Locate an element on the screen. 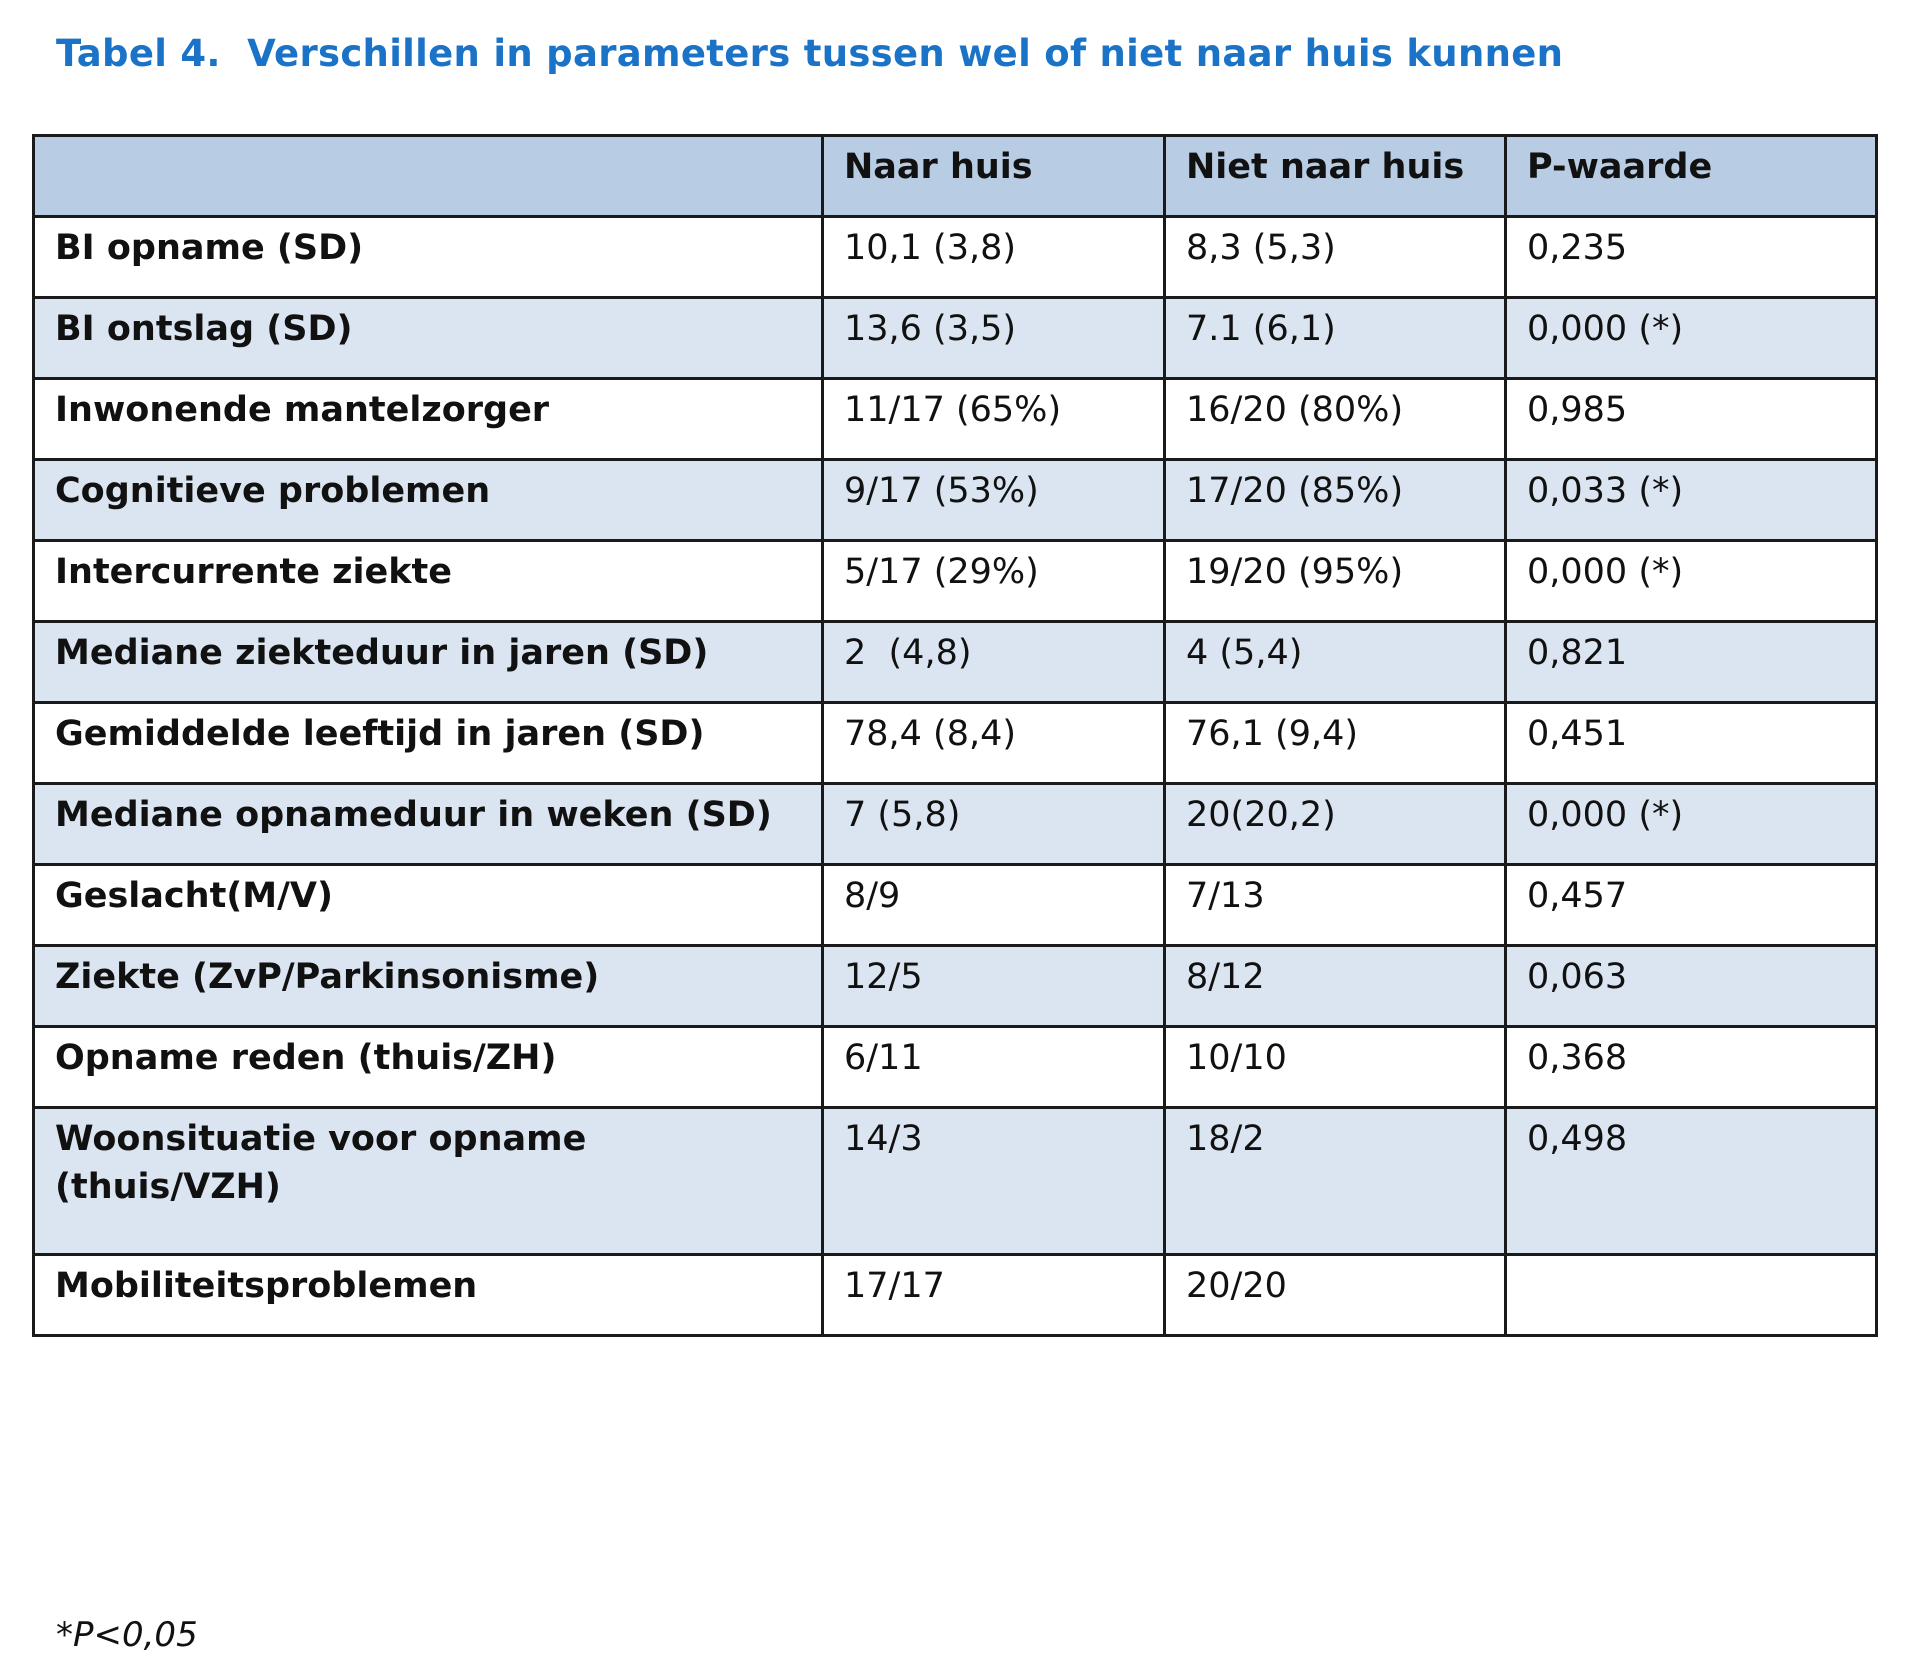 This screenshot has width=1920, height=1666. header-row: Naar huis Niet naar huis P-waarde is located at coordinates (955, 176).